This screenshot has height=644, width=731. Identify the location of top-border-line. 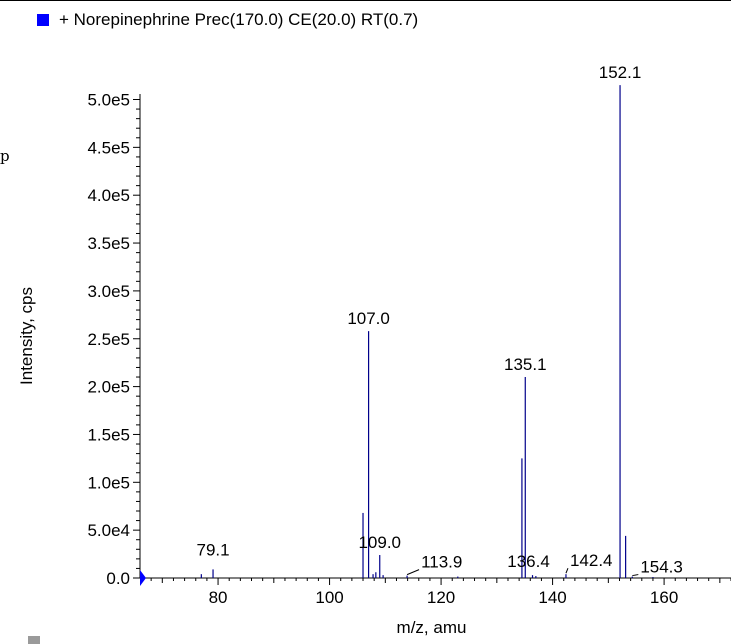
(365, 0).